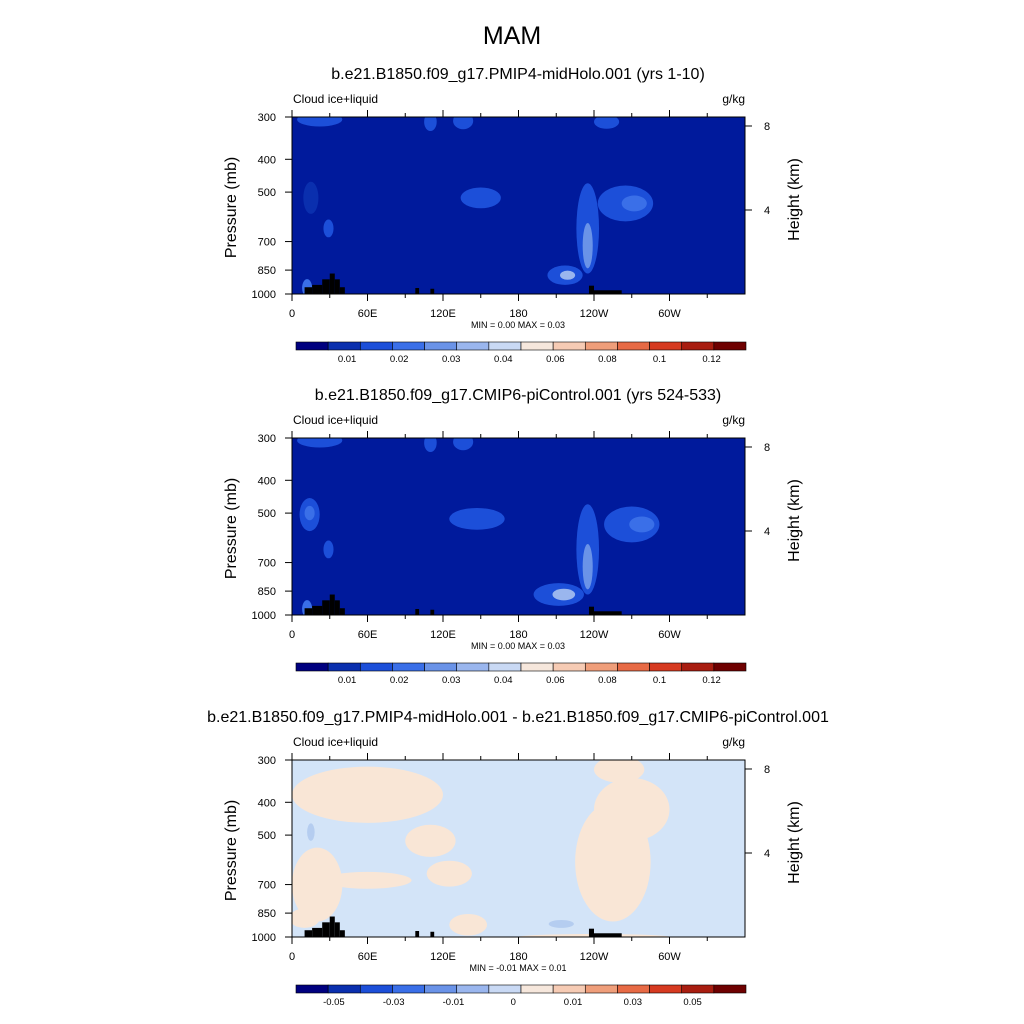  What do you see at coordinates (513, 1002) in the screenshot?
I see `colorbar-label: 0` at bounding box center [513, 1002].